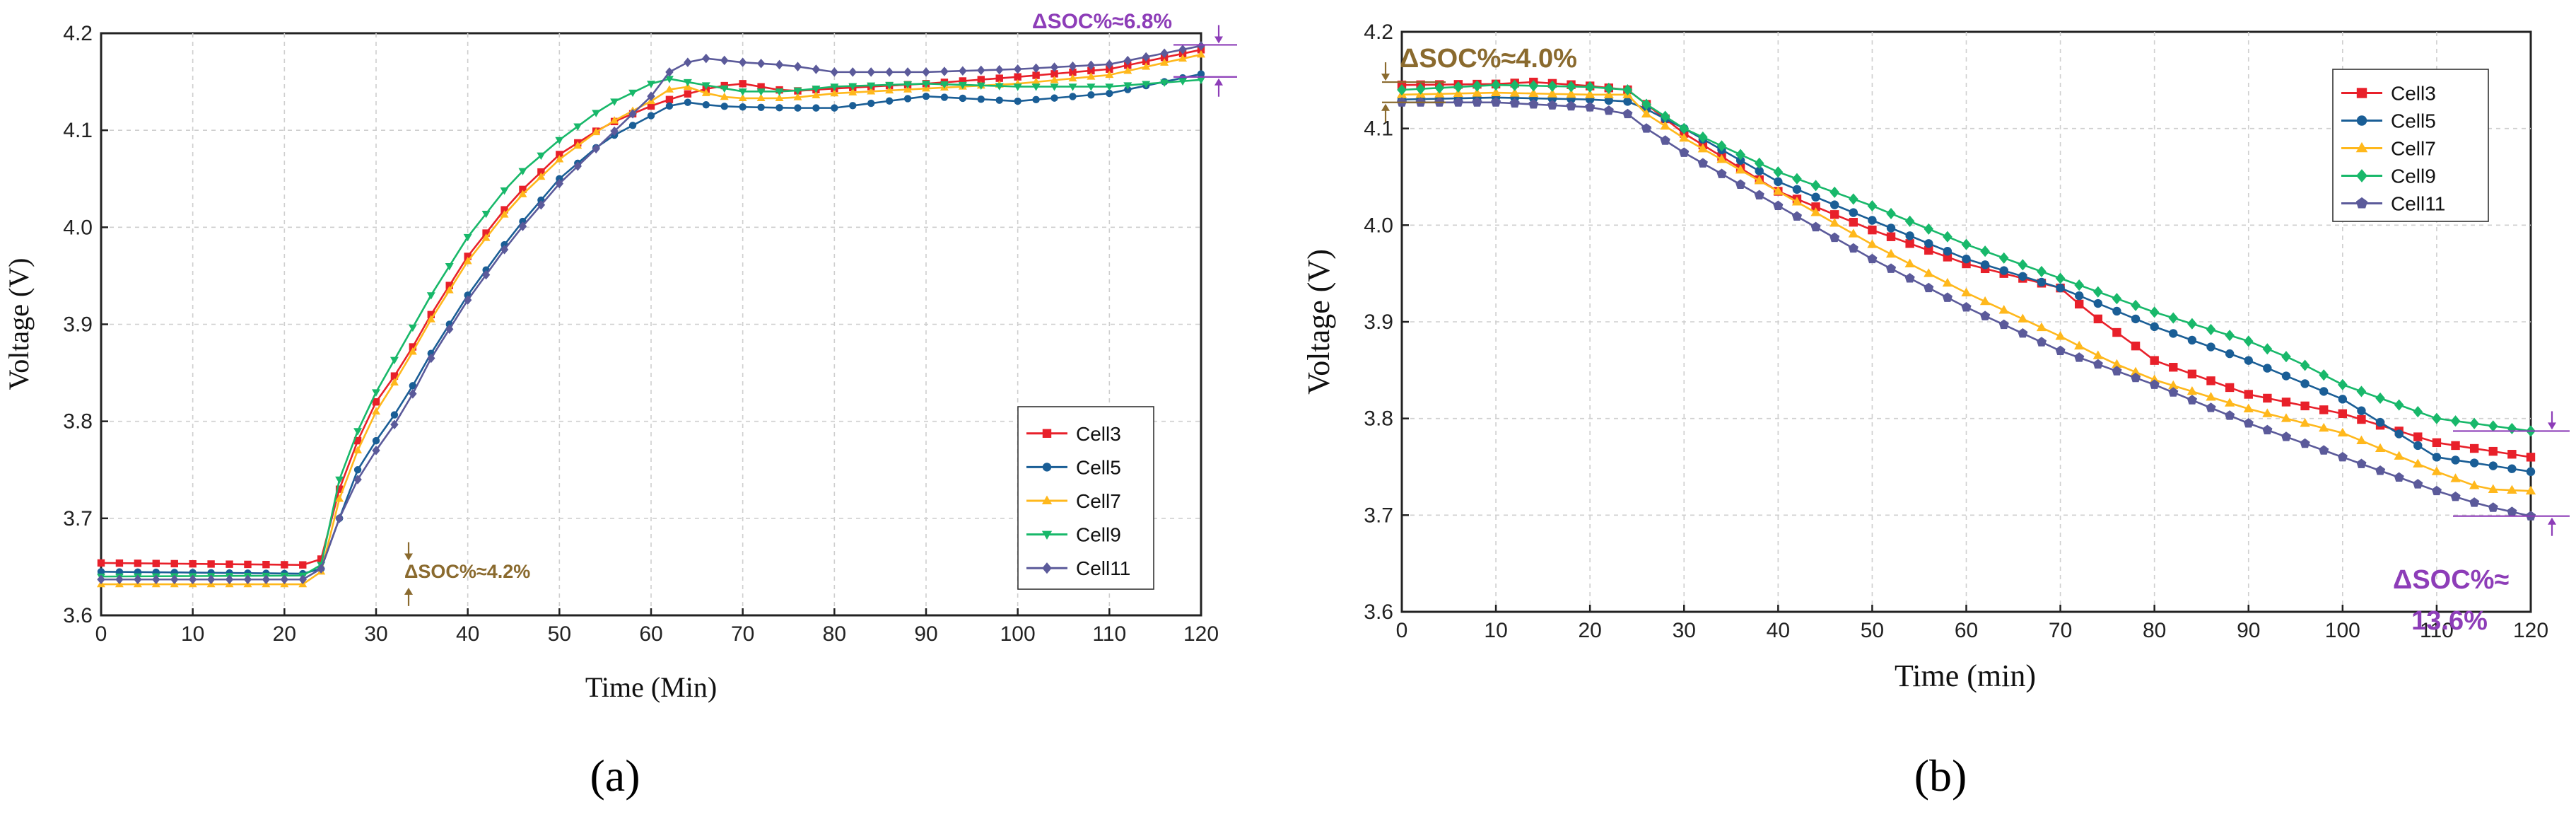  I want to click on x-tick-label: 80, so click(2155, 630).